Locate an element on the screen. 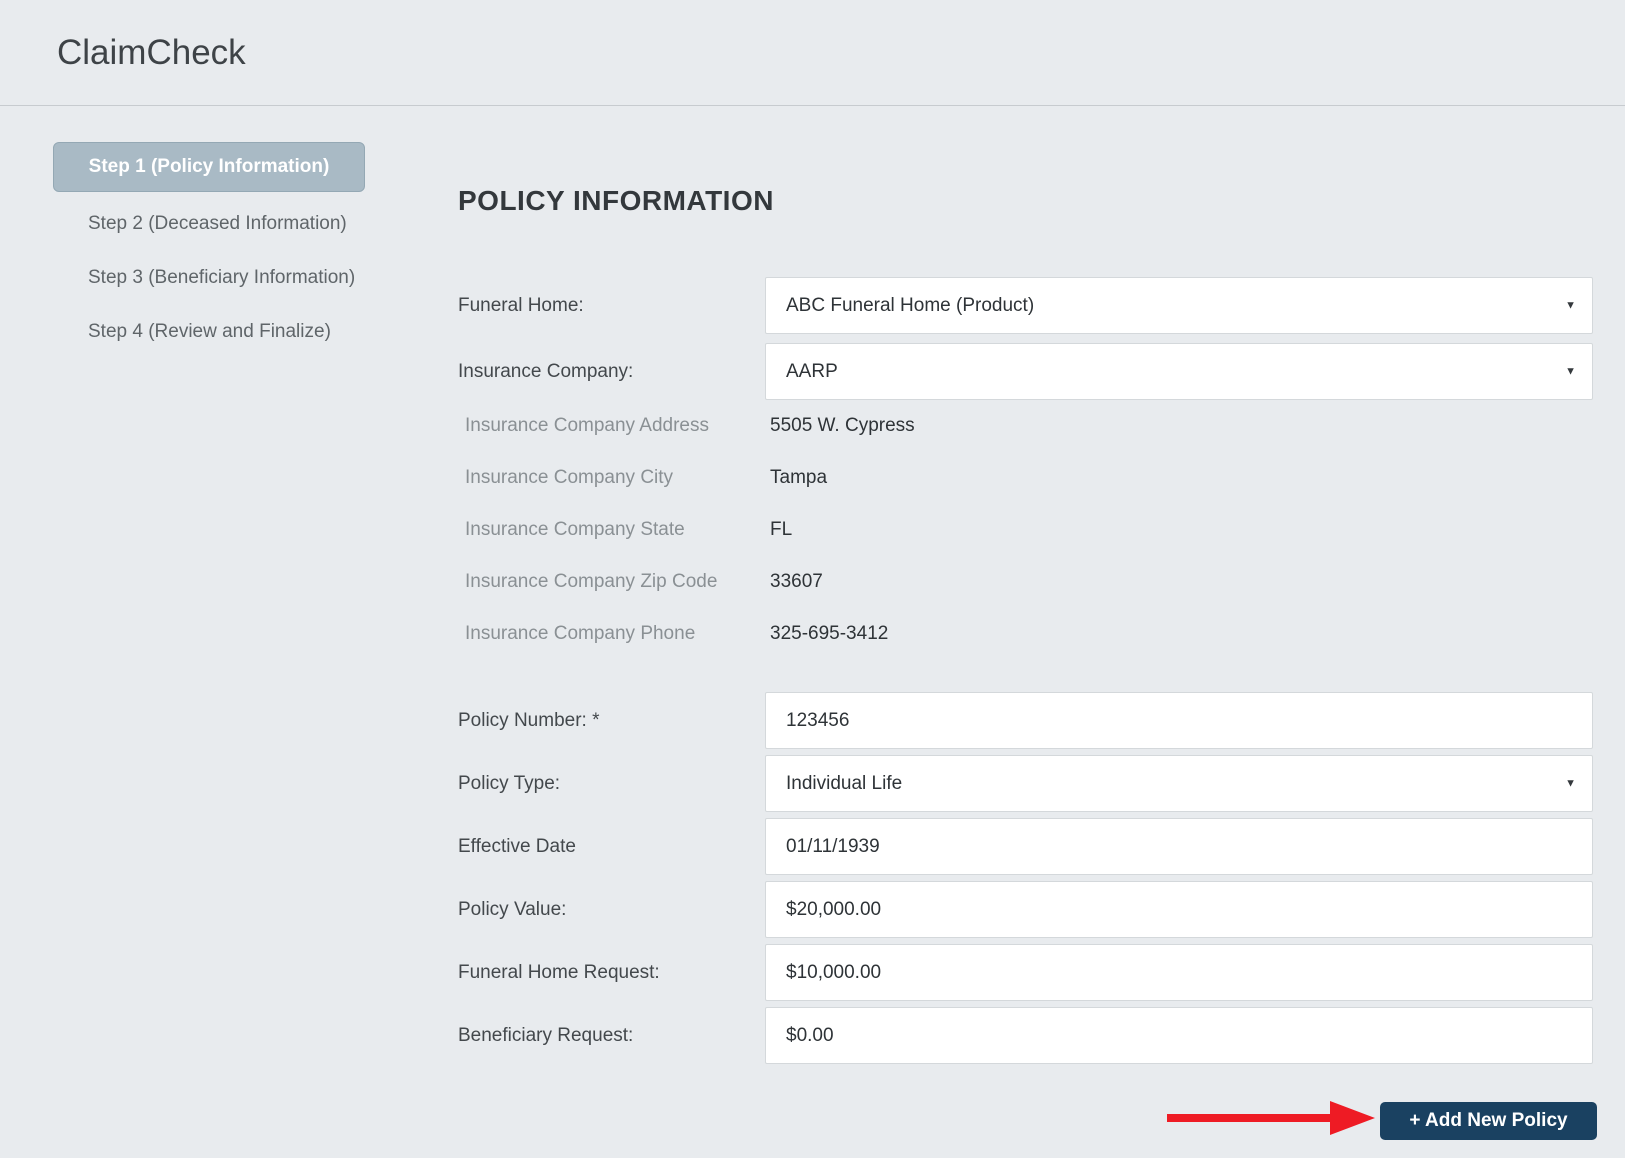 Image resolution: width=1625 pixels, height=1158 pixels. policy-number-input is located at coordinates (1179, 720).